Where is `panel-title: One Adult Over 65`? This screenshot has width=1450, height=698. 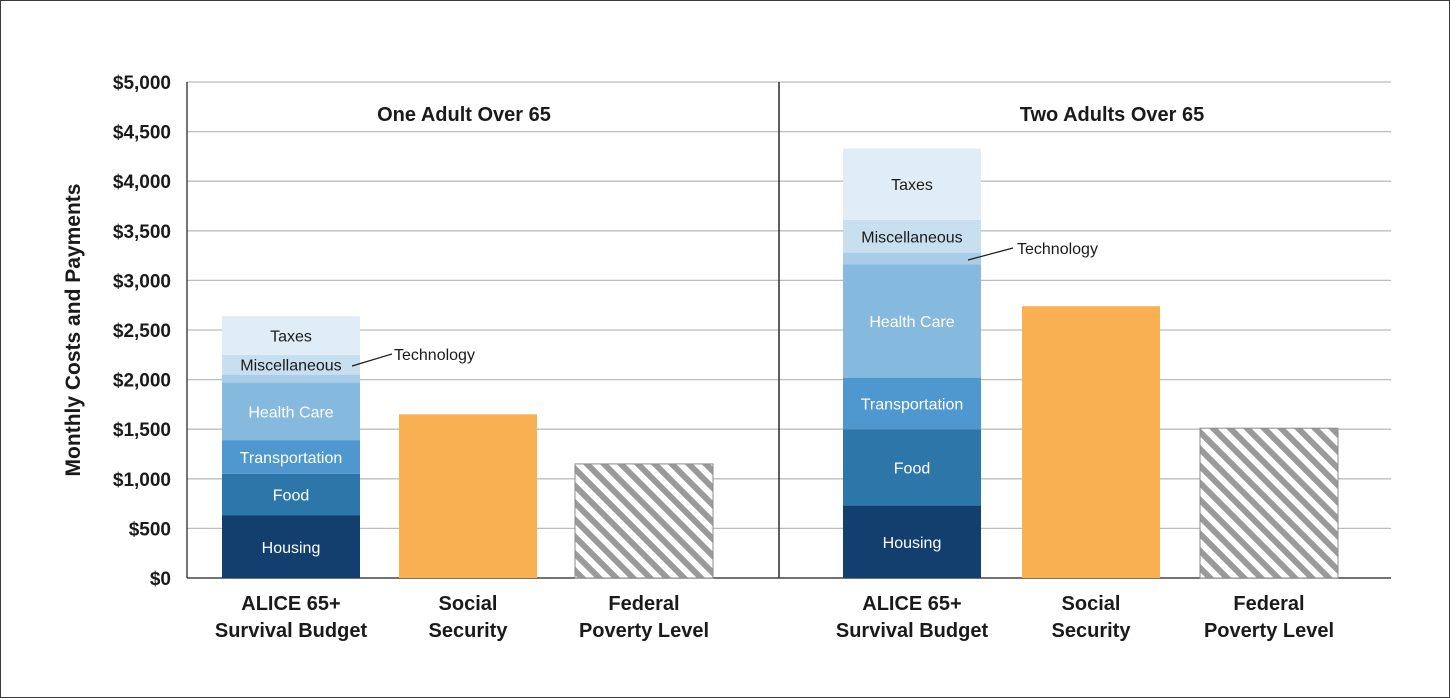 panel-title: One Adult Over 65 is located at coordinates (464, 115).